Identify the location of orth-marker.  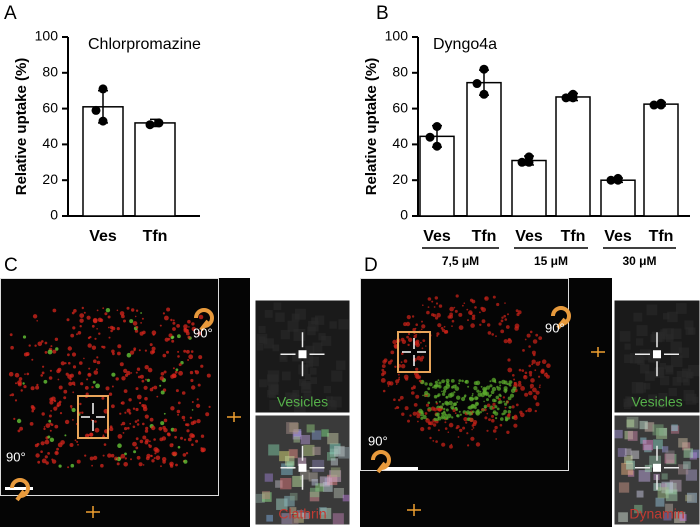
(234, 417).